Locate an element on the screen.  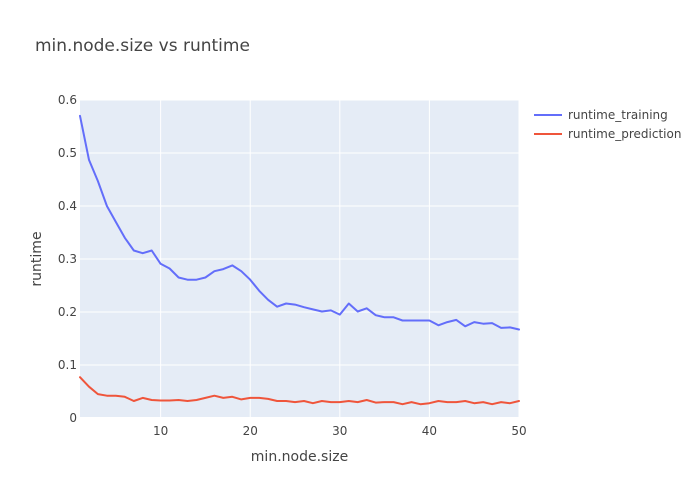
x-tick-label: 40 is located at coordinates (429, 431).